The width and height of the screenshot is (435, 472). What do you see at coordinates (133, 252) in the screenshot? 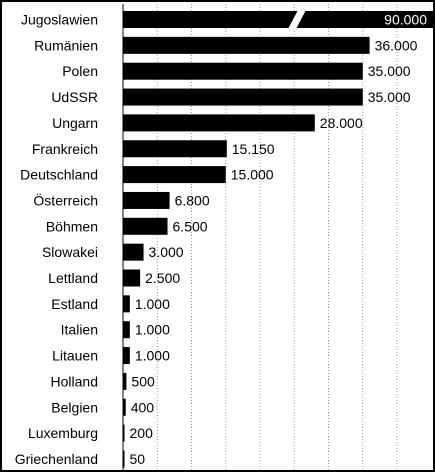
I see `bar-slowakei` at bounding box center [133, 252].